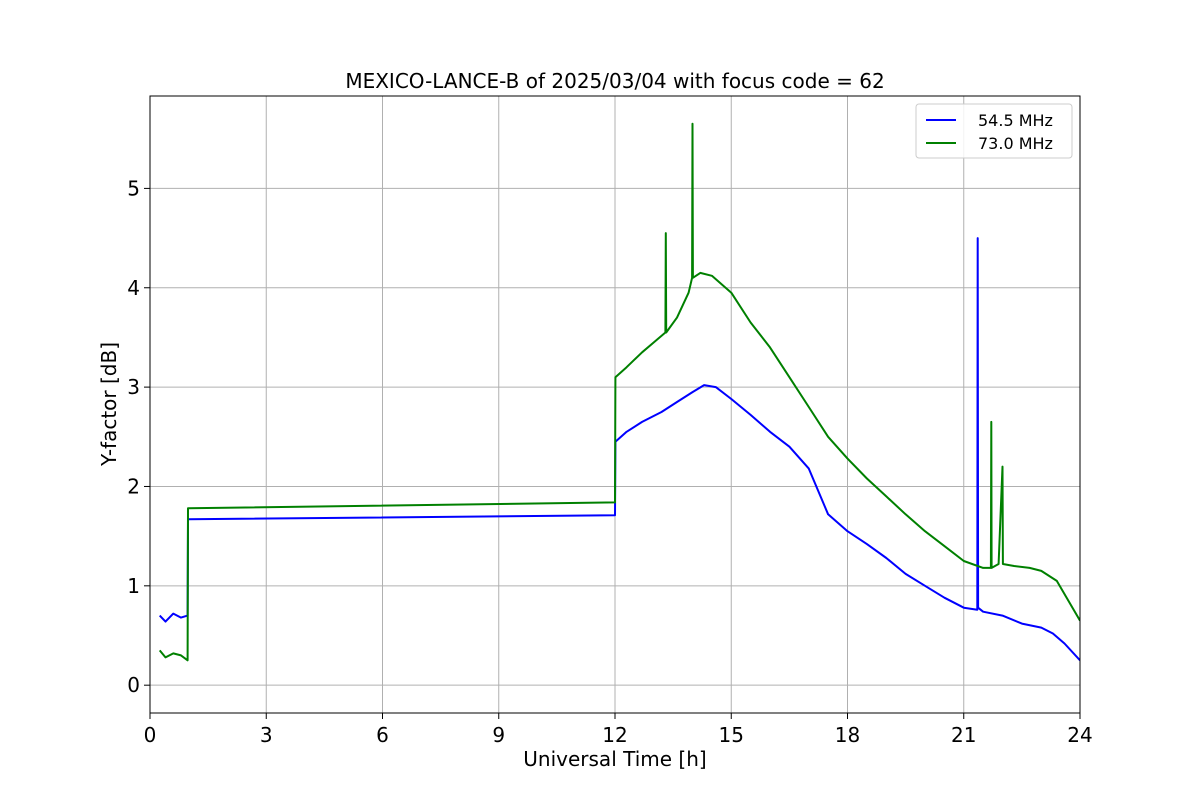 This screenshot has height=800, width=1200. I want to click on x-tick-label: 15, so click(731, 735).